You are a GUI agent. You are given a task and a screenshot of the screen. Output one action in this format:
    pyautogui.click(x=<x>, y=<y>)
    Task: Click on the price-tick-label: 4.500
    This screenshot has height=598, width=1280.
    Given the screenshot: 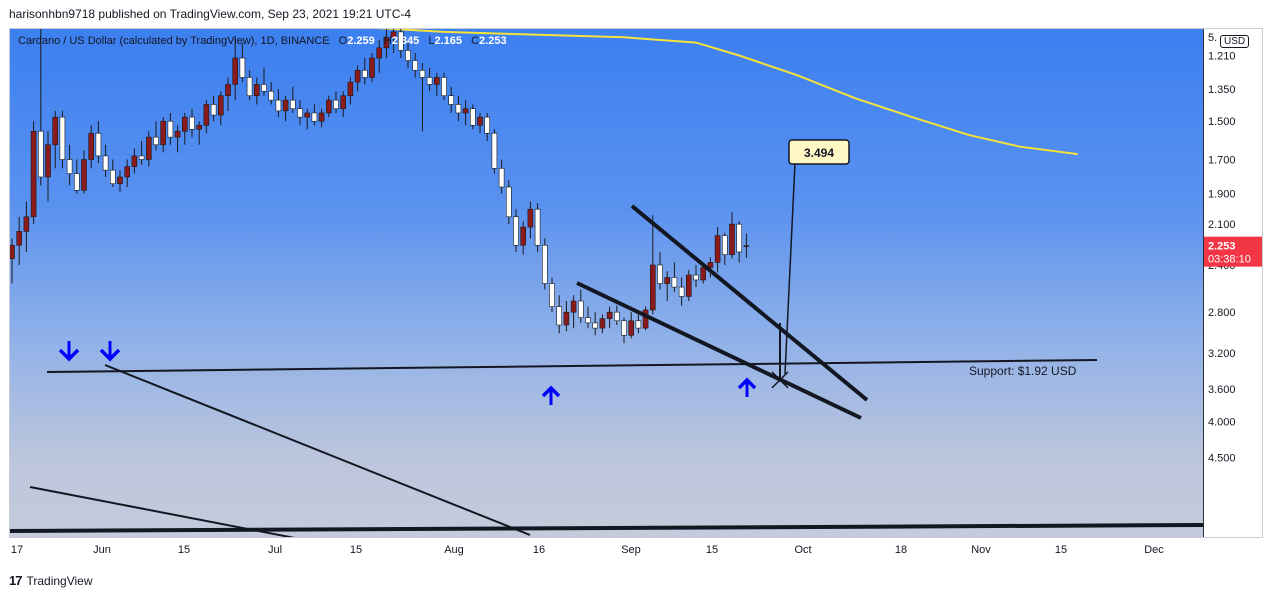 What is the action you would take?
    pyautogui.click(x=1222, y=458)
    